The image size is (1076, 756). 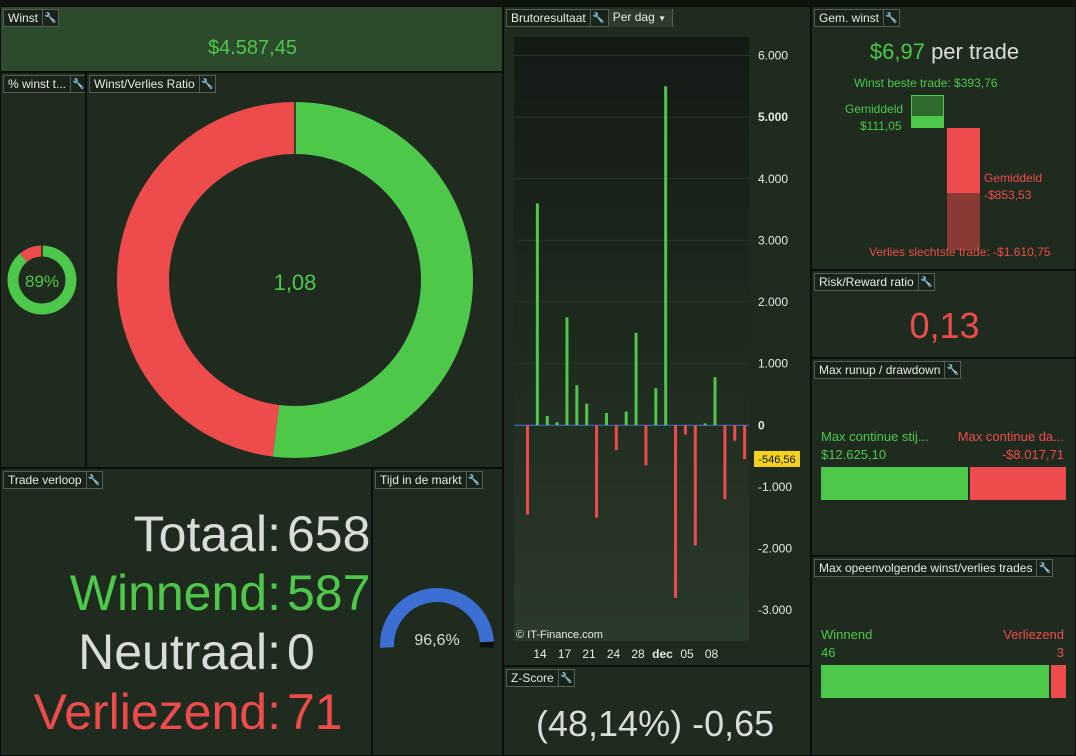 What do you see at coordinates (638, 654) in the screenshot?
I see `x-tick-label: 28` at bounding box center [638, 654].